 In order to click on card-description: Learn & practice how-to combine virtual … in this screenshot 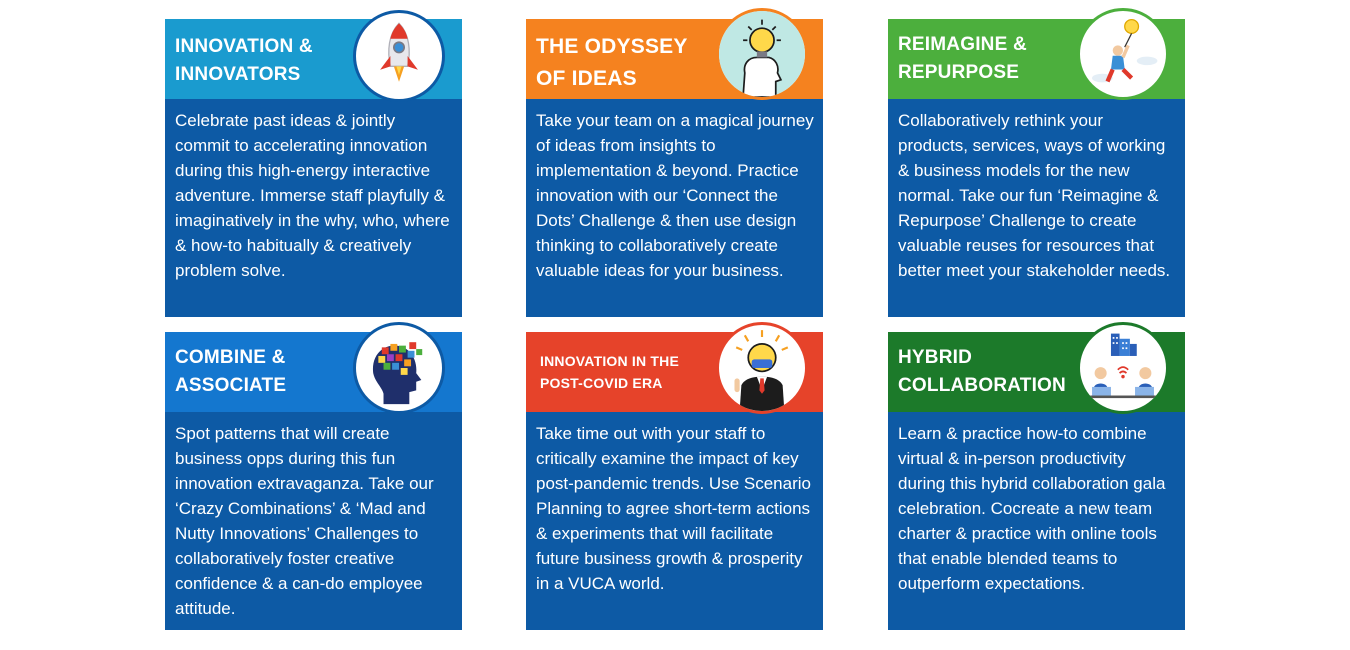, I will do `click(1032, 508)`.